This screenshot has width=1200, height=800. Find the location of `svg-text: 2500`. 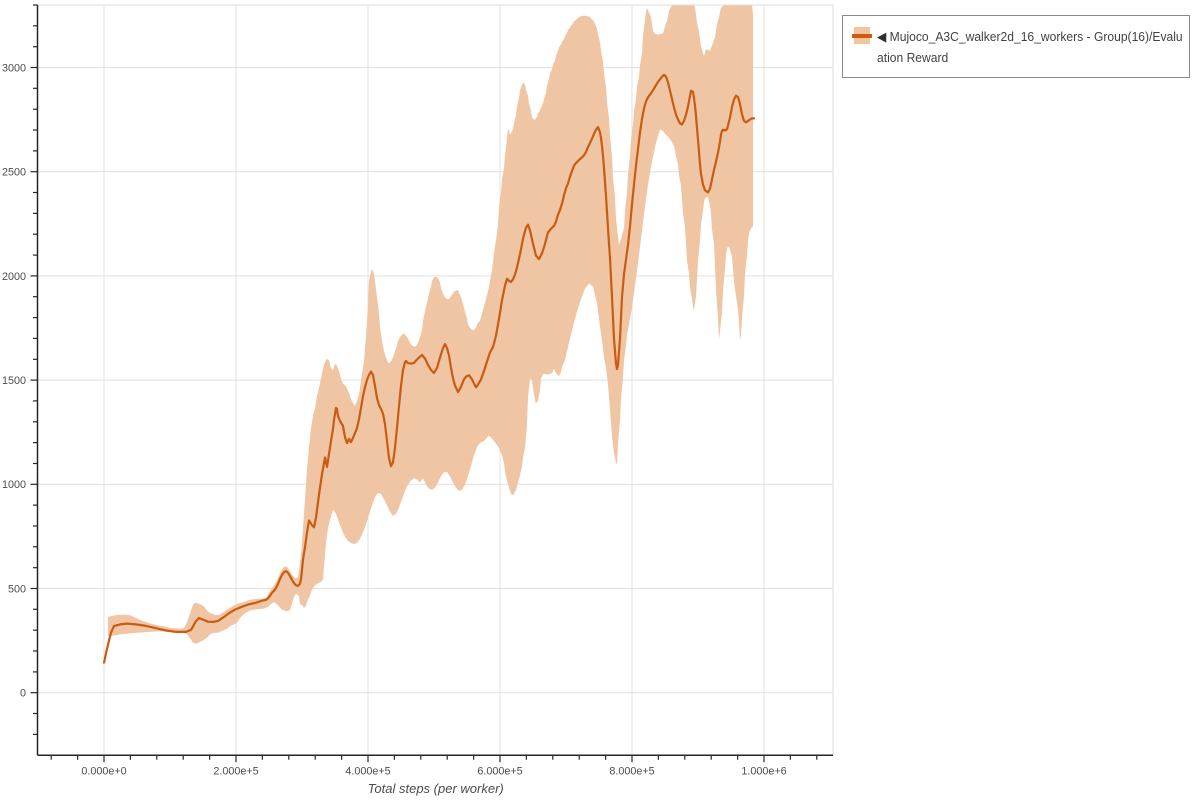

svg-text: 2500 is located at coordinates (14, 173).